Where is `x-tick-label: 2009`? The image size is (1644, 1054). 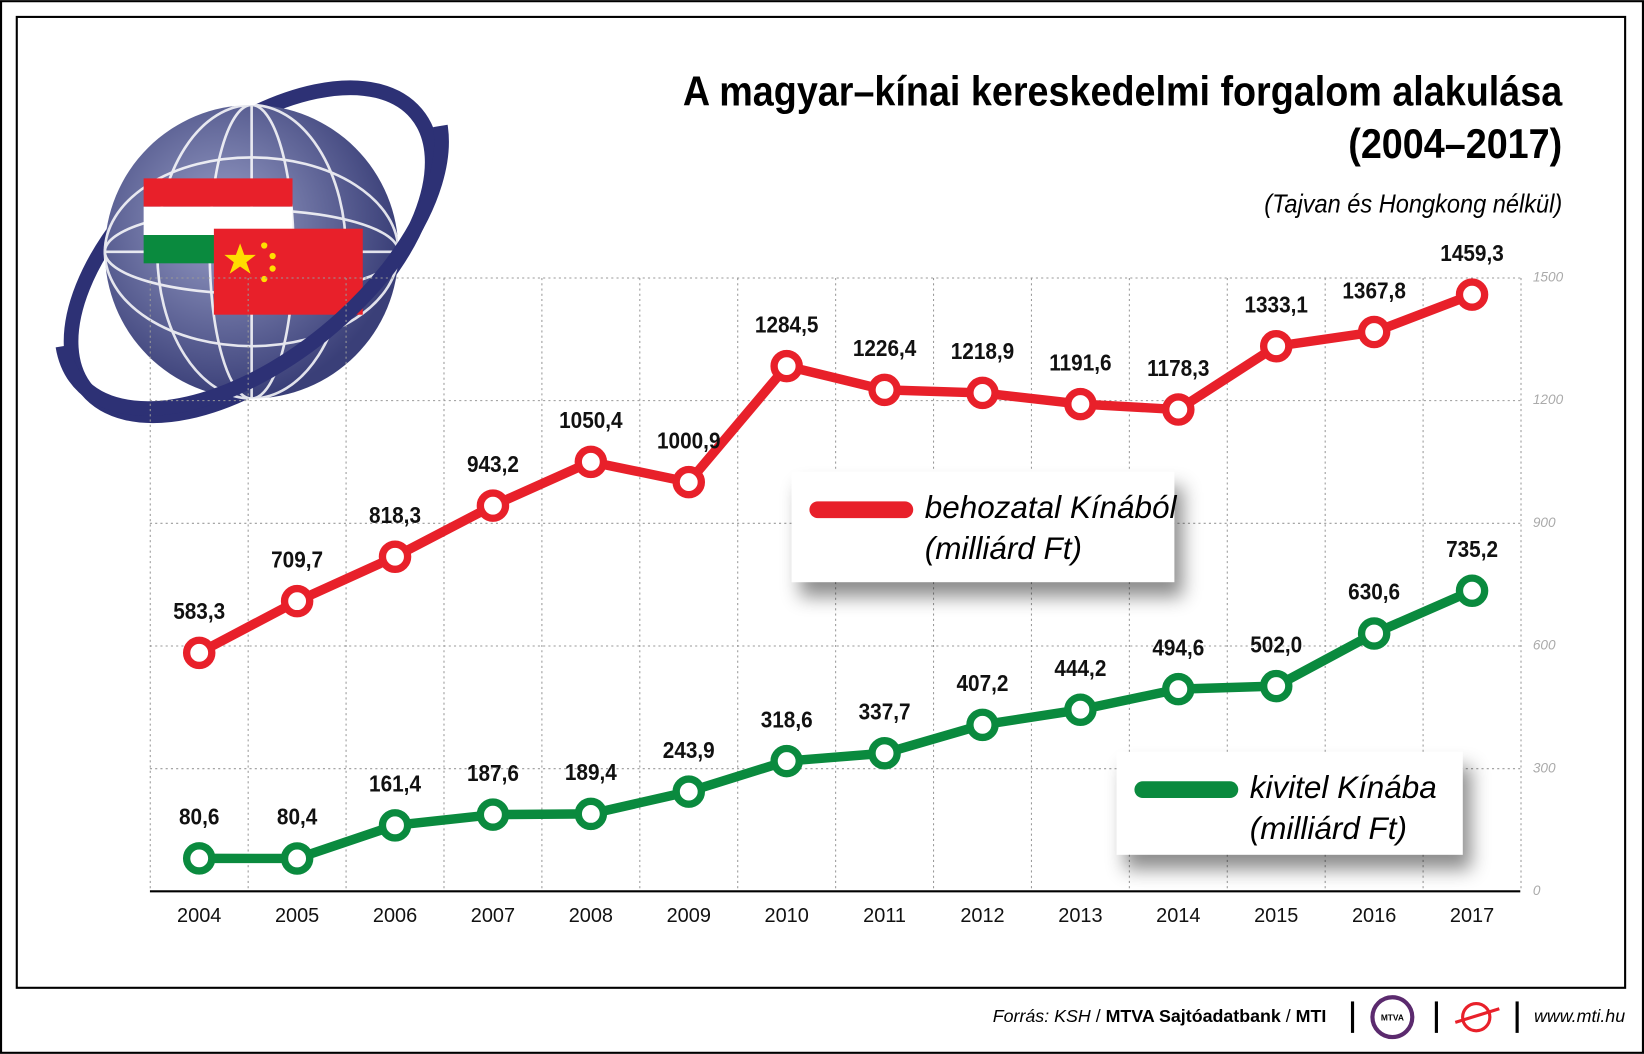
x-tick-label: 2009 is located at coordinates (689, 916).